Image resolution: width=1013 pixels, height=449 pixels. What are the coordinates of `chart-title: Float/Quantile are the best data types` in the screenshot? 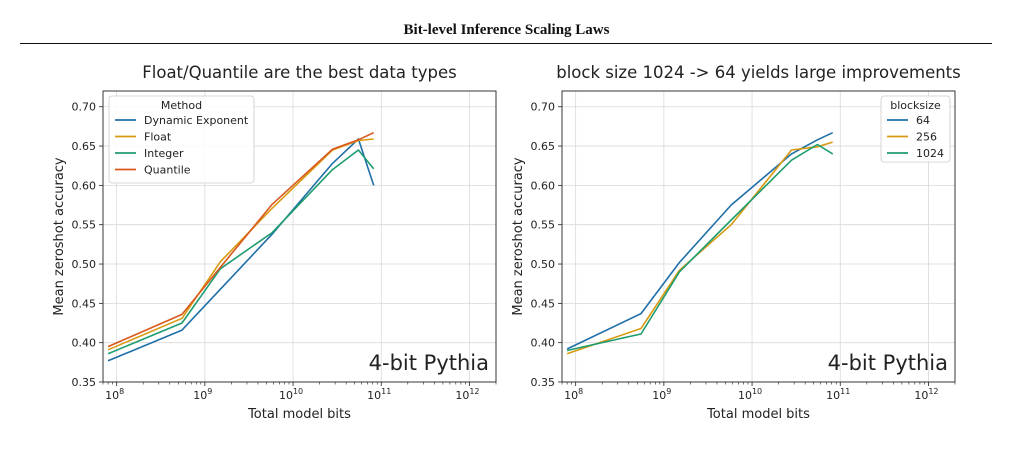 It's located at (299, 72).